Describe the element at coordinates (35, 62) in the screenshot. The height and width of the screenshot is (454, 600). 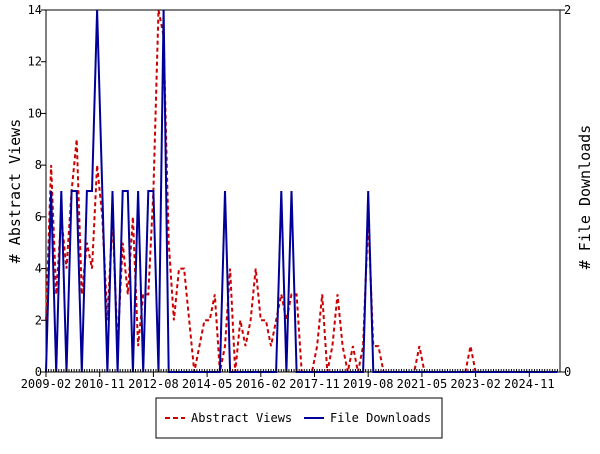
I see `y-left-tick-label: 12` at that location.